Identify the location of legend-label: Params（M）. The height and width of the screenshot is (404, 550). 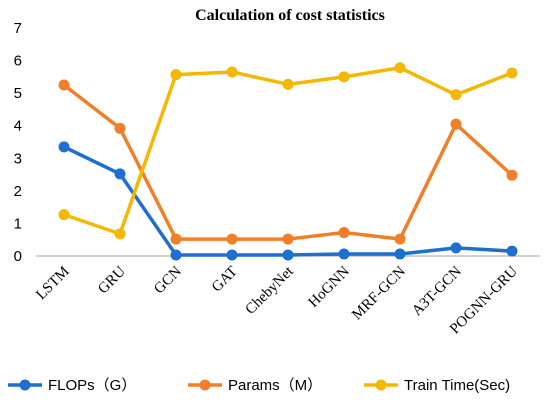
(275, 385).